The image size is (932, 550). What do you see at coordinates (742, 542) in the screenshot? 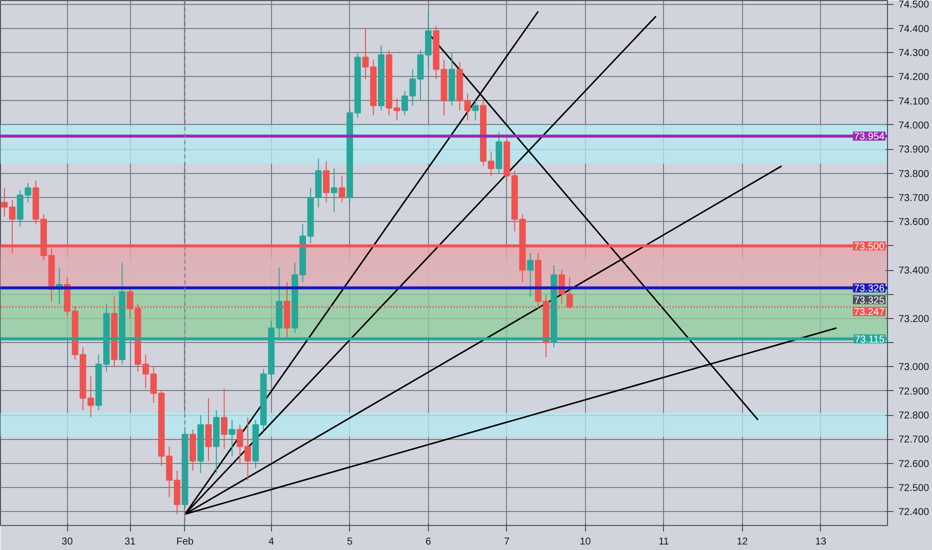
I see `x-tick-label: 12` at bounding box center [742, 542].